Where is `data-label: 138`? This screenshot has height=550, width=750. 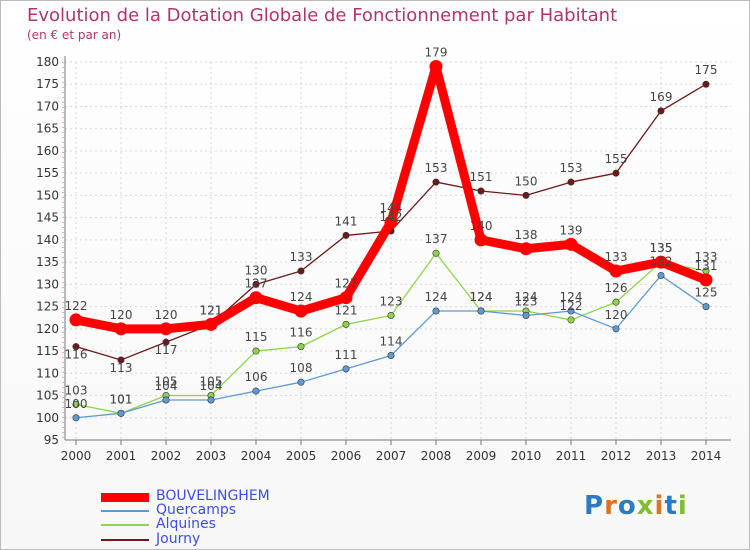
data-label: 138 is located at coordinates (526, 235).